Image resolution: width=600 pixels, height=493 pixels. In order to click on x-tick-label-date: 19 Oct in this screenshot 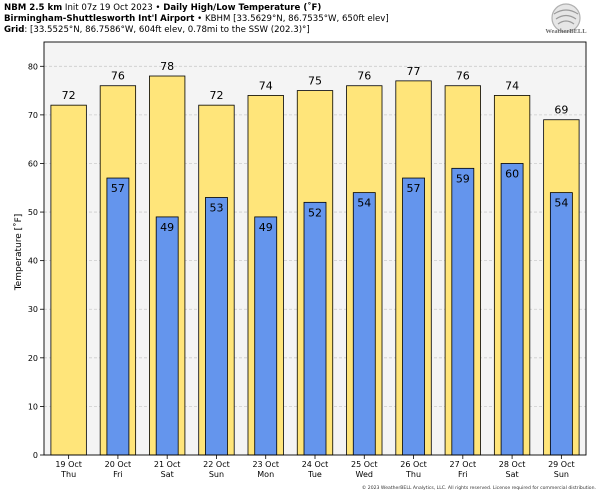, I will do `click(68, 464)`.